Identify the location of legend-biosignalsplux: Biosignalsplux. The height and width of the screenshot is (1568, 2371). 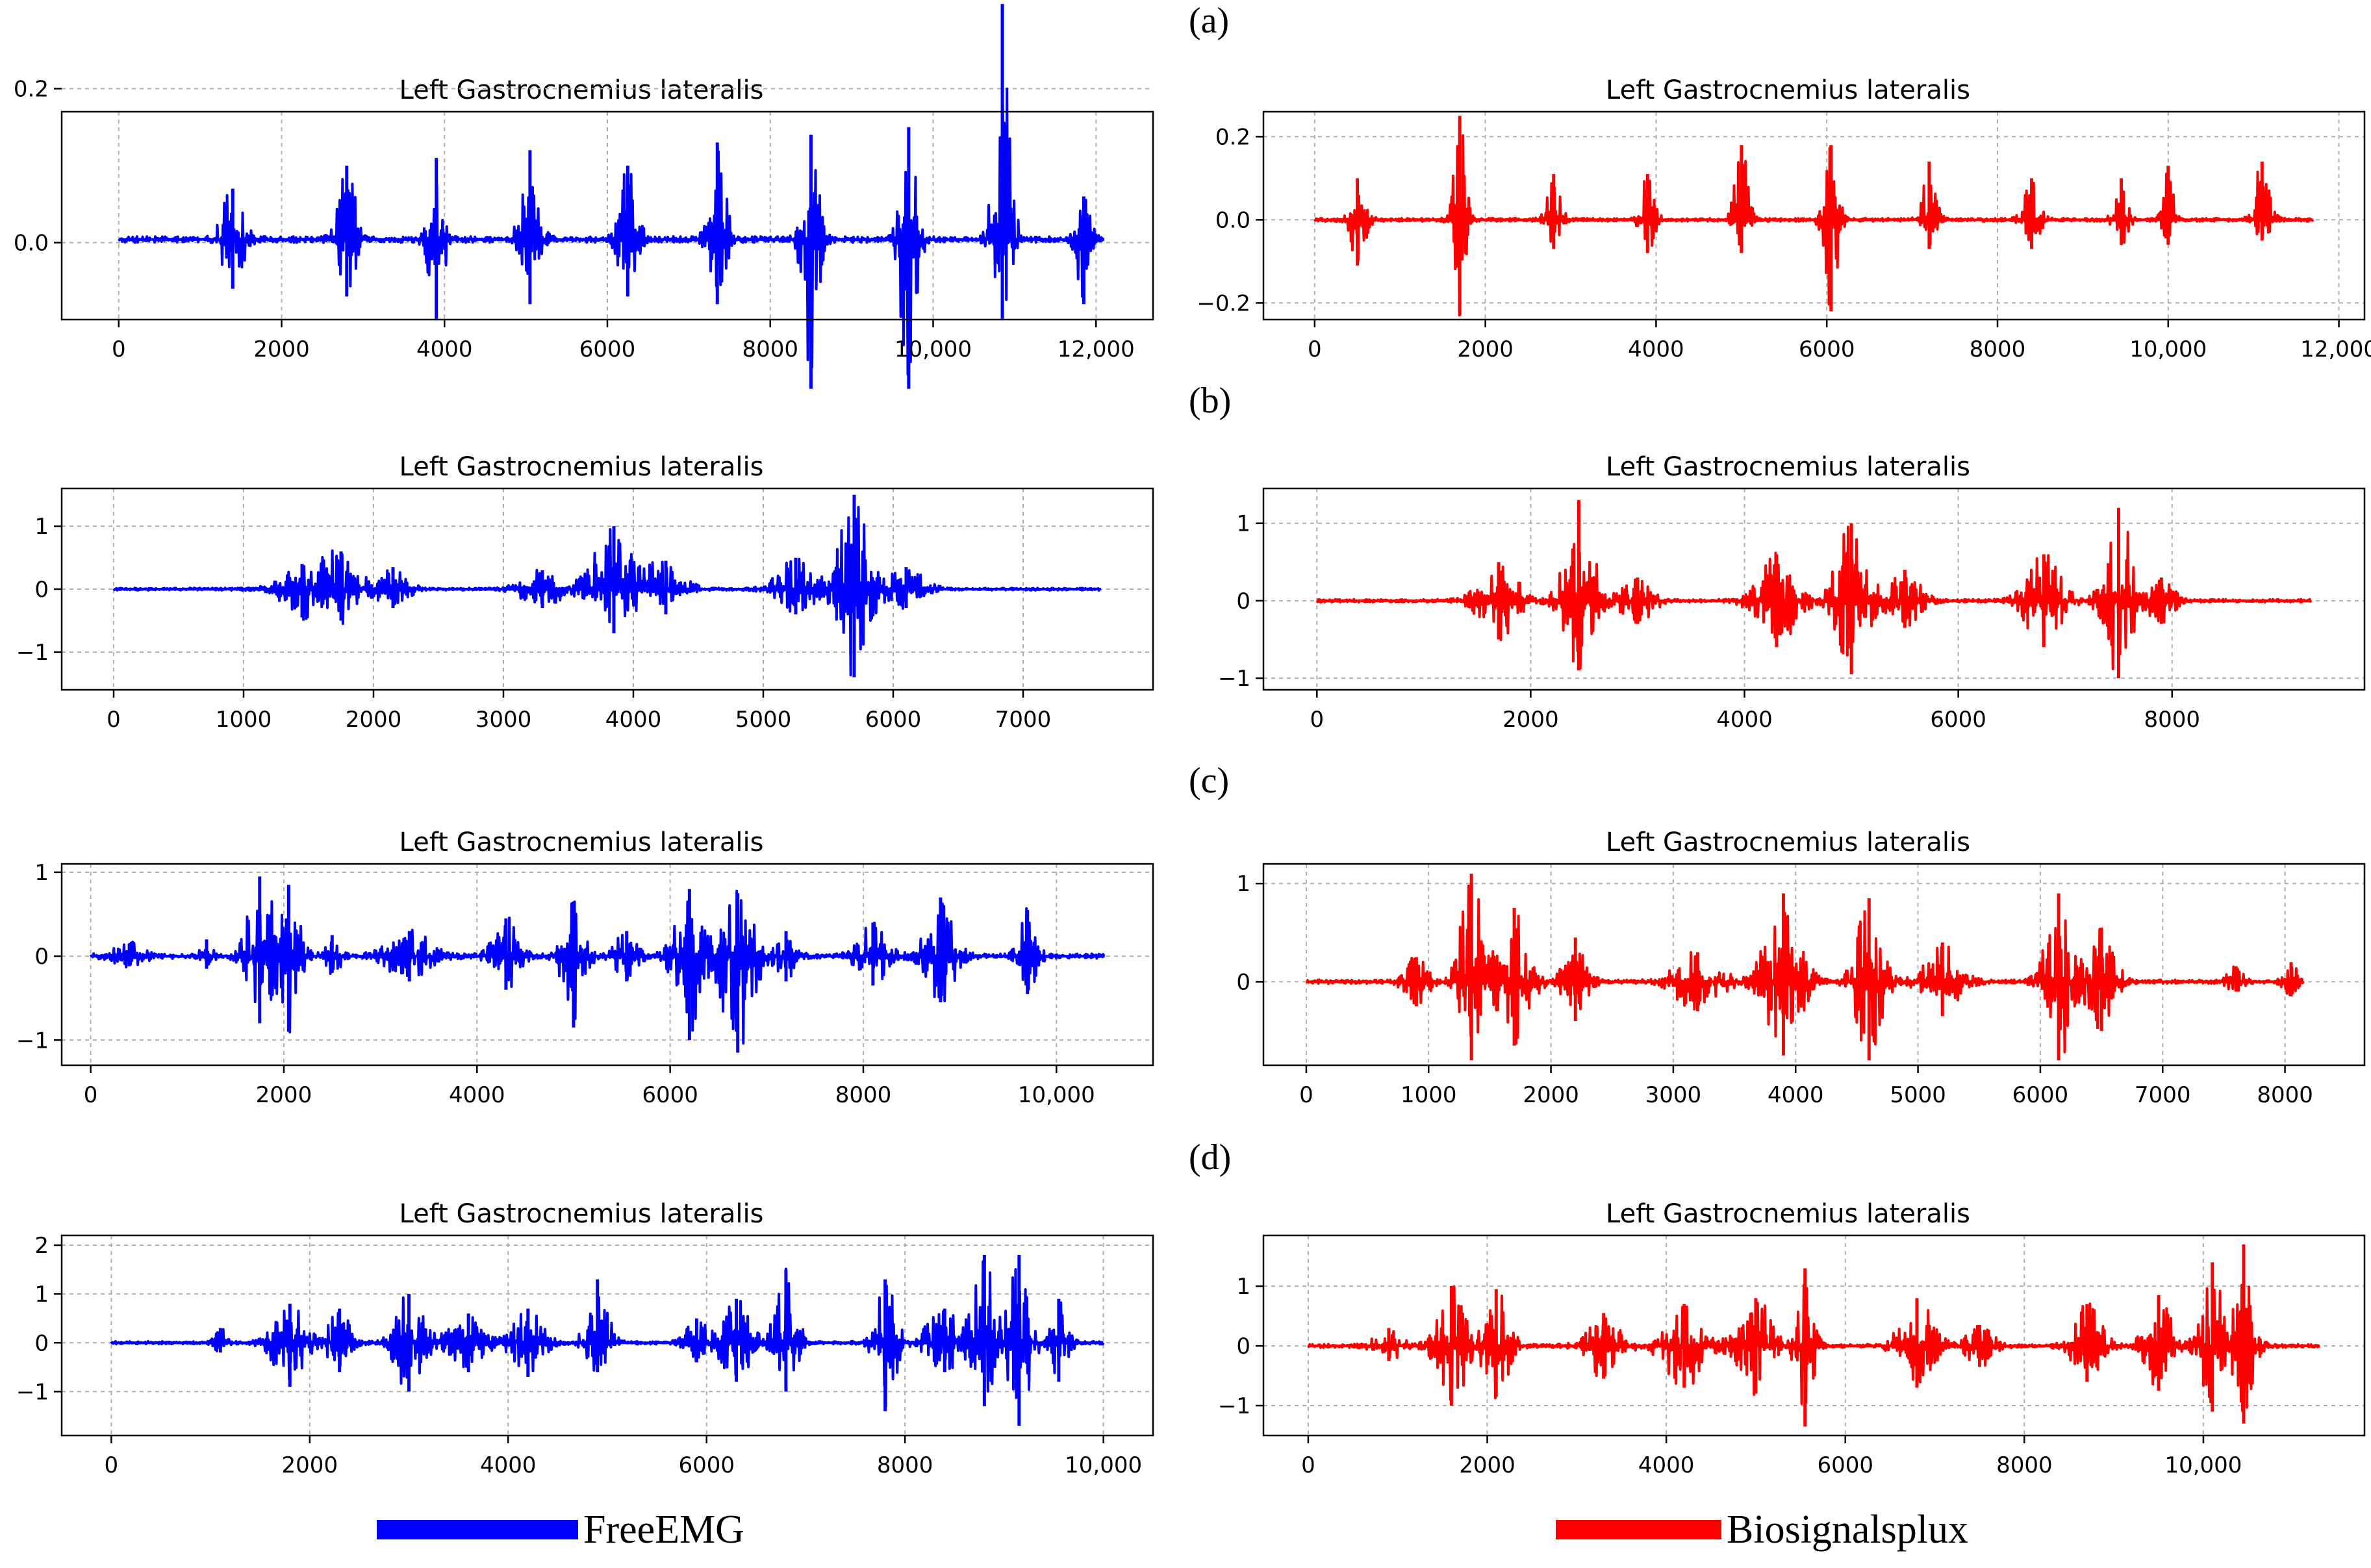
(1762, 1529).